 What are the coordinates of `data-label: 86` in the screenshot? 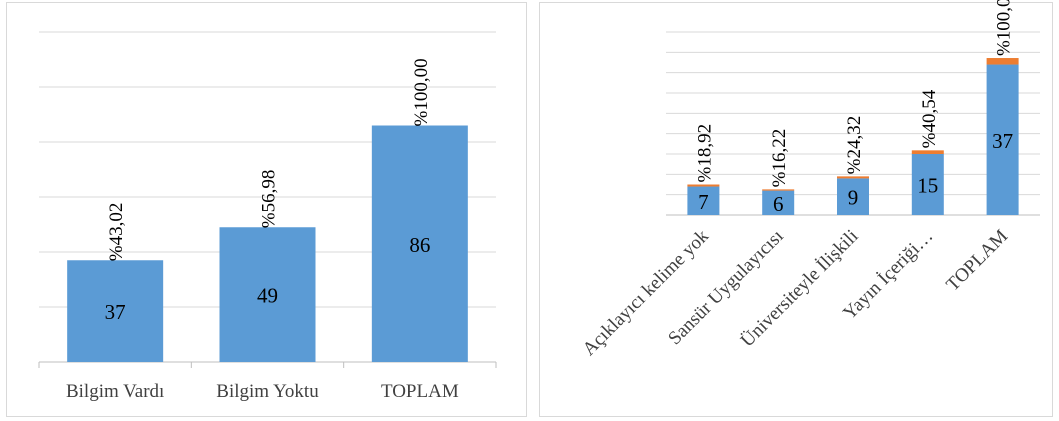 It's located at (419, 245).